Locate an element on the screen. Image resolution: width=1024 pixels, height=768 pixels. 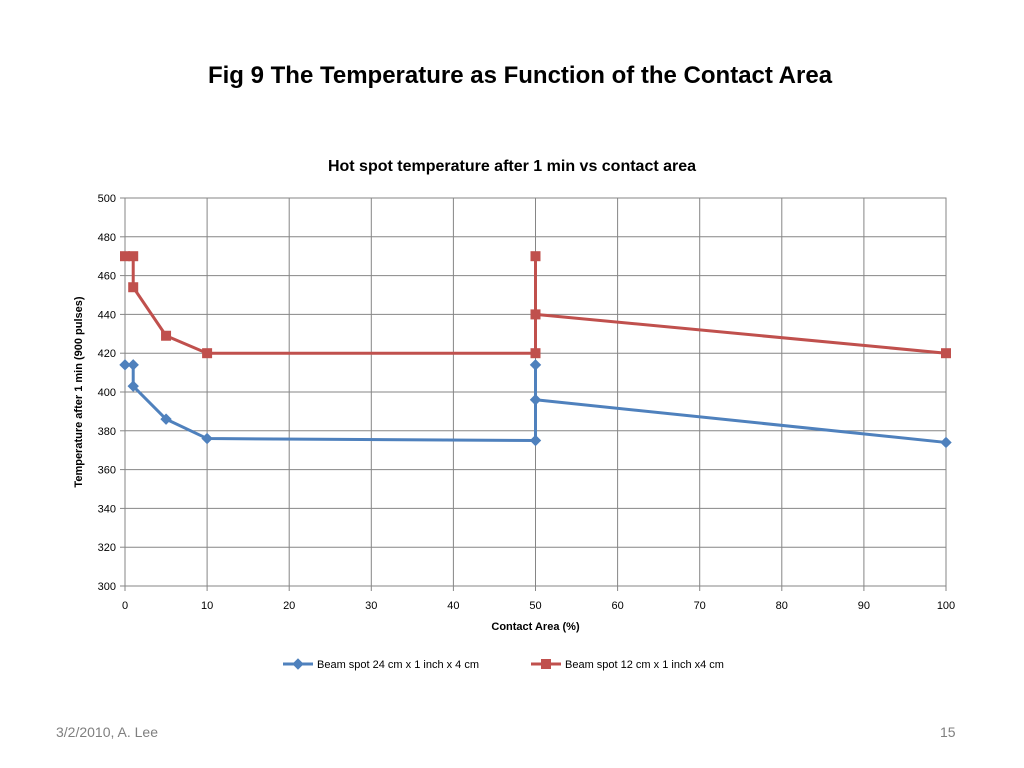
legend-entry-1: Beam spot 24 cm x 1 inch x 4 cm is located at coordinates (381, 664).